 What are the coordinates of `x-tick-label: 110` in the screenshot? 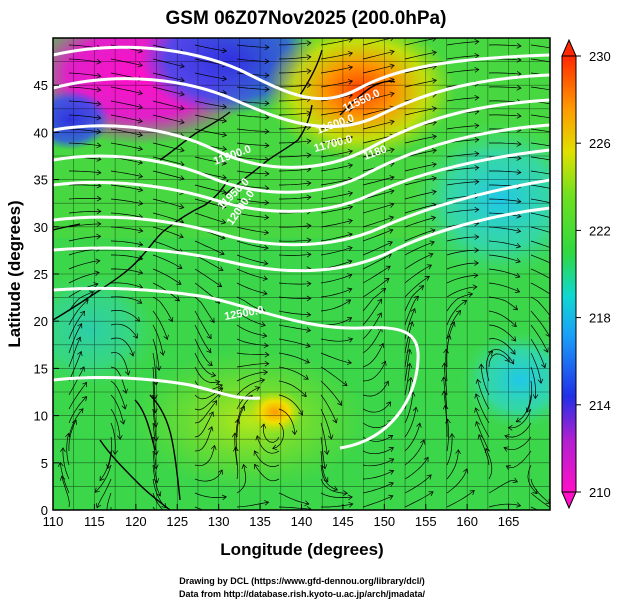 It's located at (53, 521).